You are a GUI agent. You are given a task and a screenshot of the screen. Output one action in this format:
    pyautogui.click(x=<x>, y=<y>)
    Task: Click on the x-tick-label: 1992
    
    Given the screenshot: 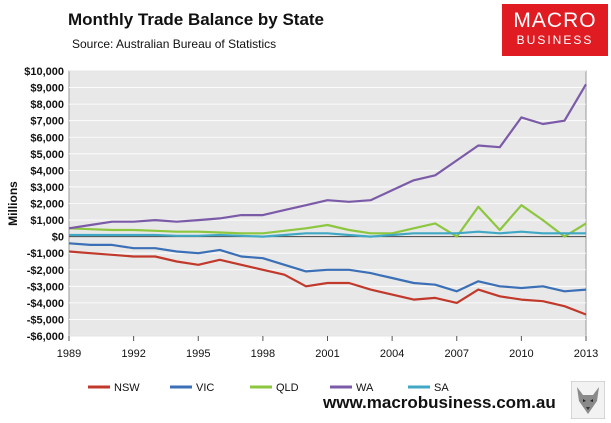 What is the action you would take?
    pyautogui.click(x=133, y=354)
    